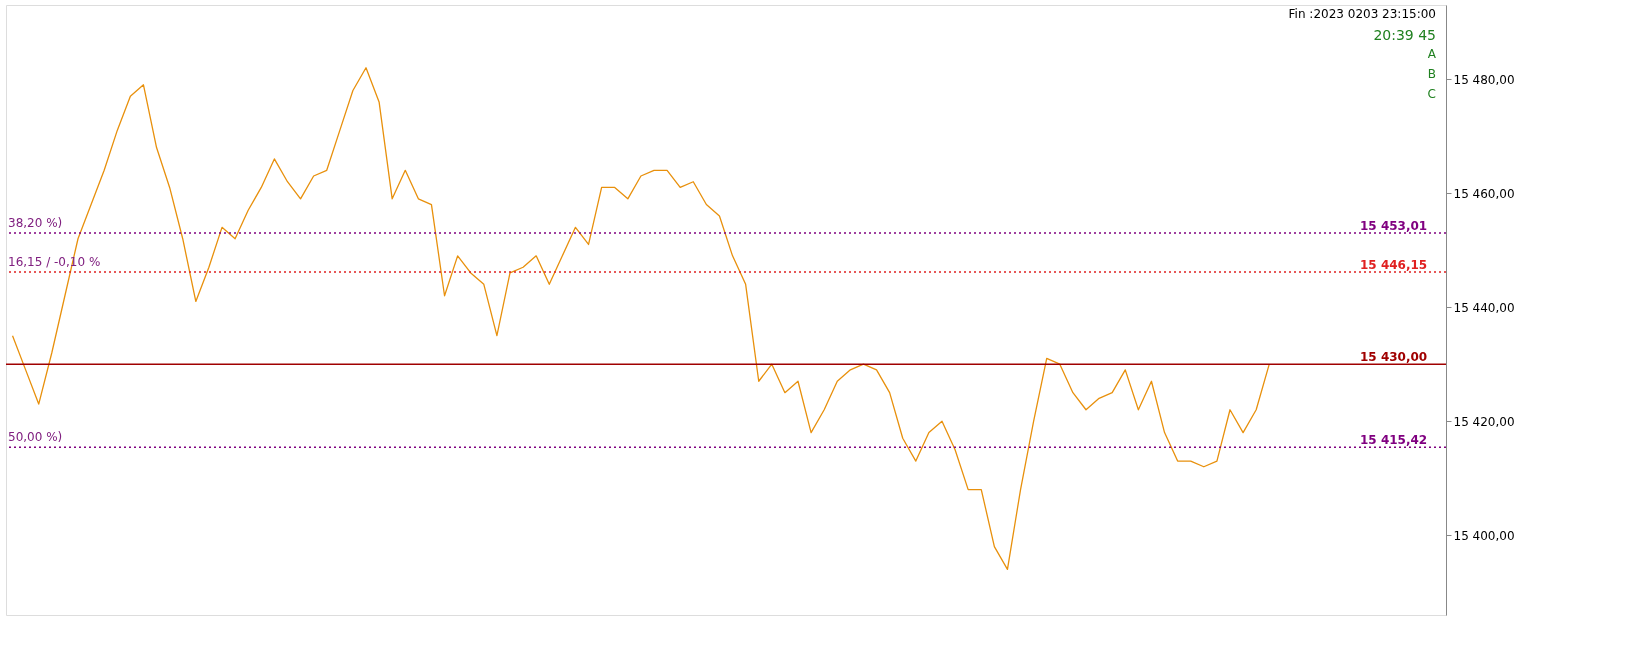 The height and width of the screenshot is (657, 1628). I want to click on annotation: A, so click(1432, 54).